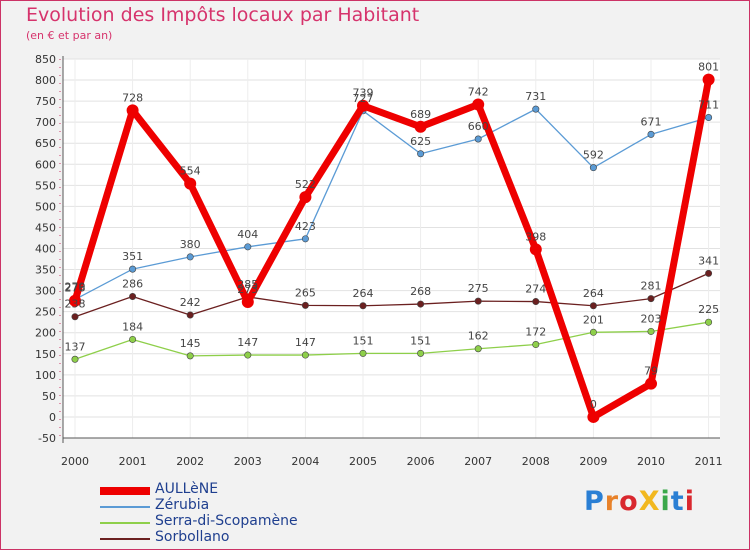 This screenshot has width=750, height=550. I want to click on y-tick-label: 800, so click(45, 80).